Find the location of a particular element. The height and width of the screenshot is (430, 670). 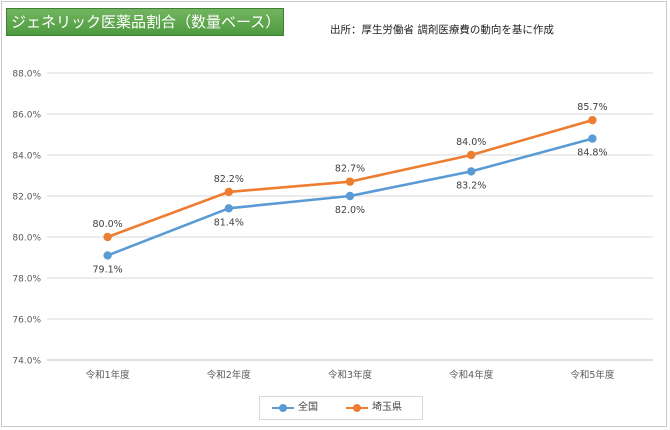

y-tick-label: 80.0% is located at coordinates (26, 239).